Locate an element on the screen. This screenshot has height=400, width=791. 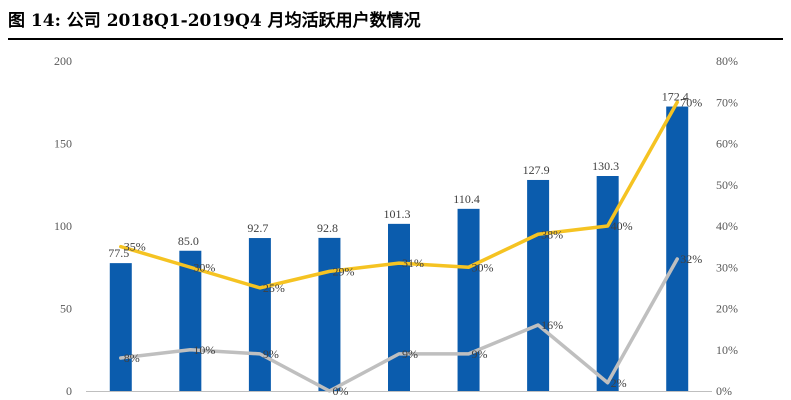
bar-value-label: 92.7 is located at coordinates (257, 228).